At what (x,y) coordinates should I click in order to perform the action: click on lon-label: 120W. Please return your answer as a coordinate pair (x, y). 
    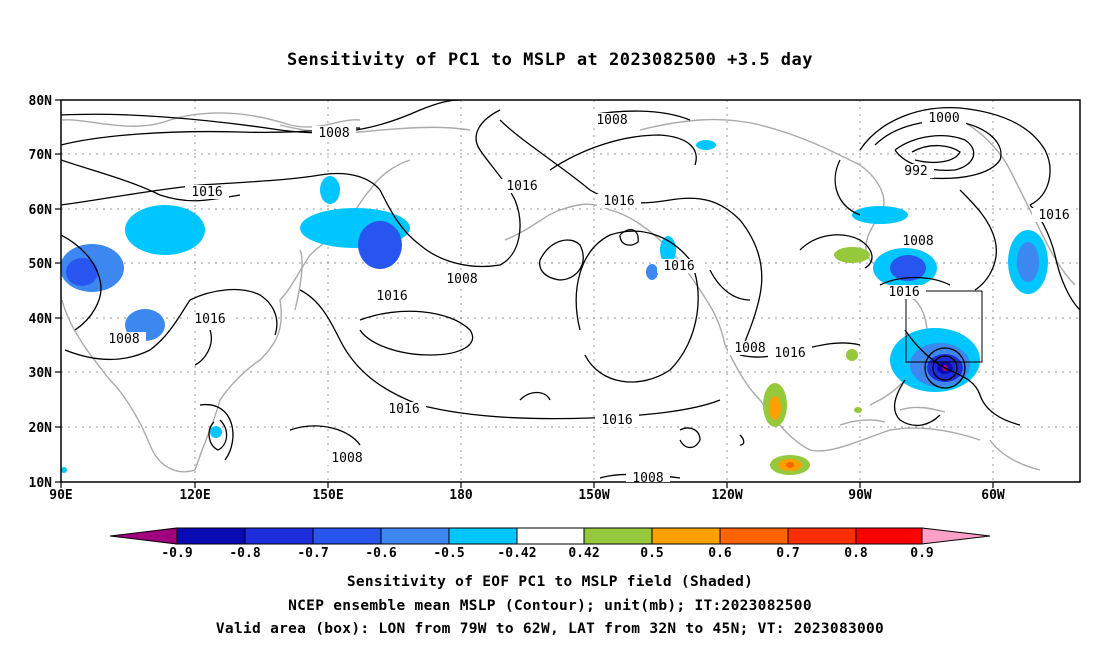
    Looking at the image, I should click on (726, 495).